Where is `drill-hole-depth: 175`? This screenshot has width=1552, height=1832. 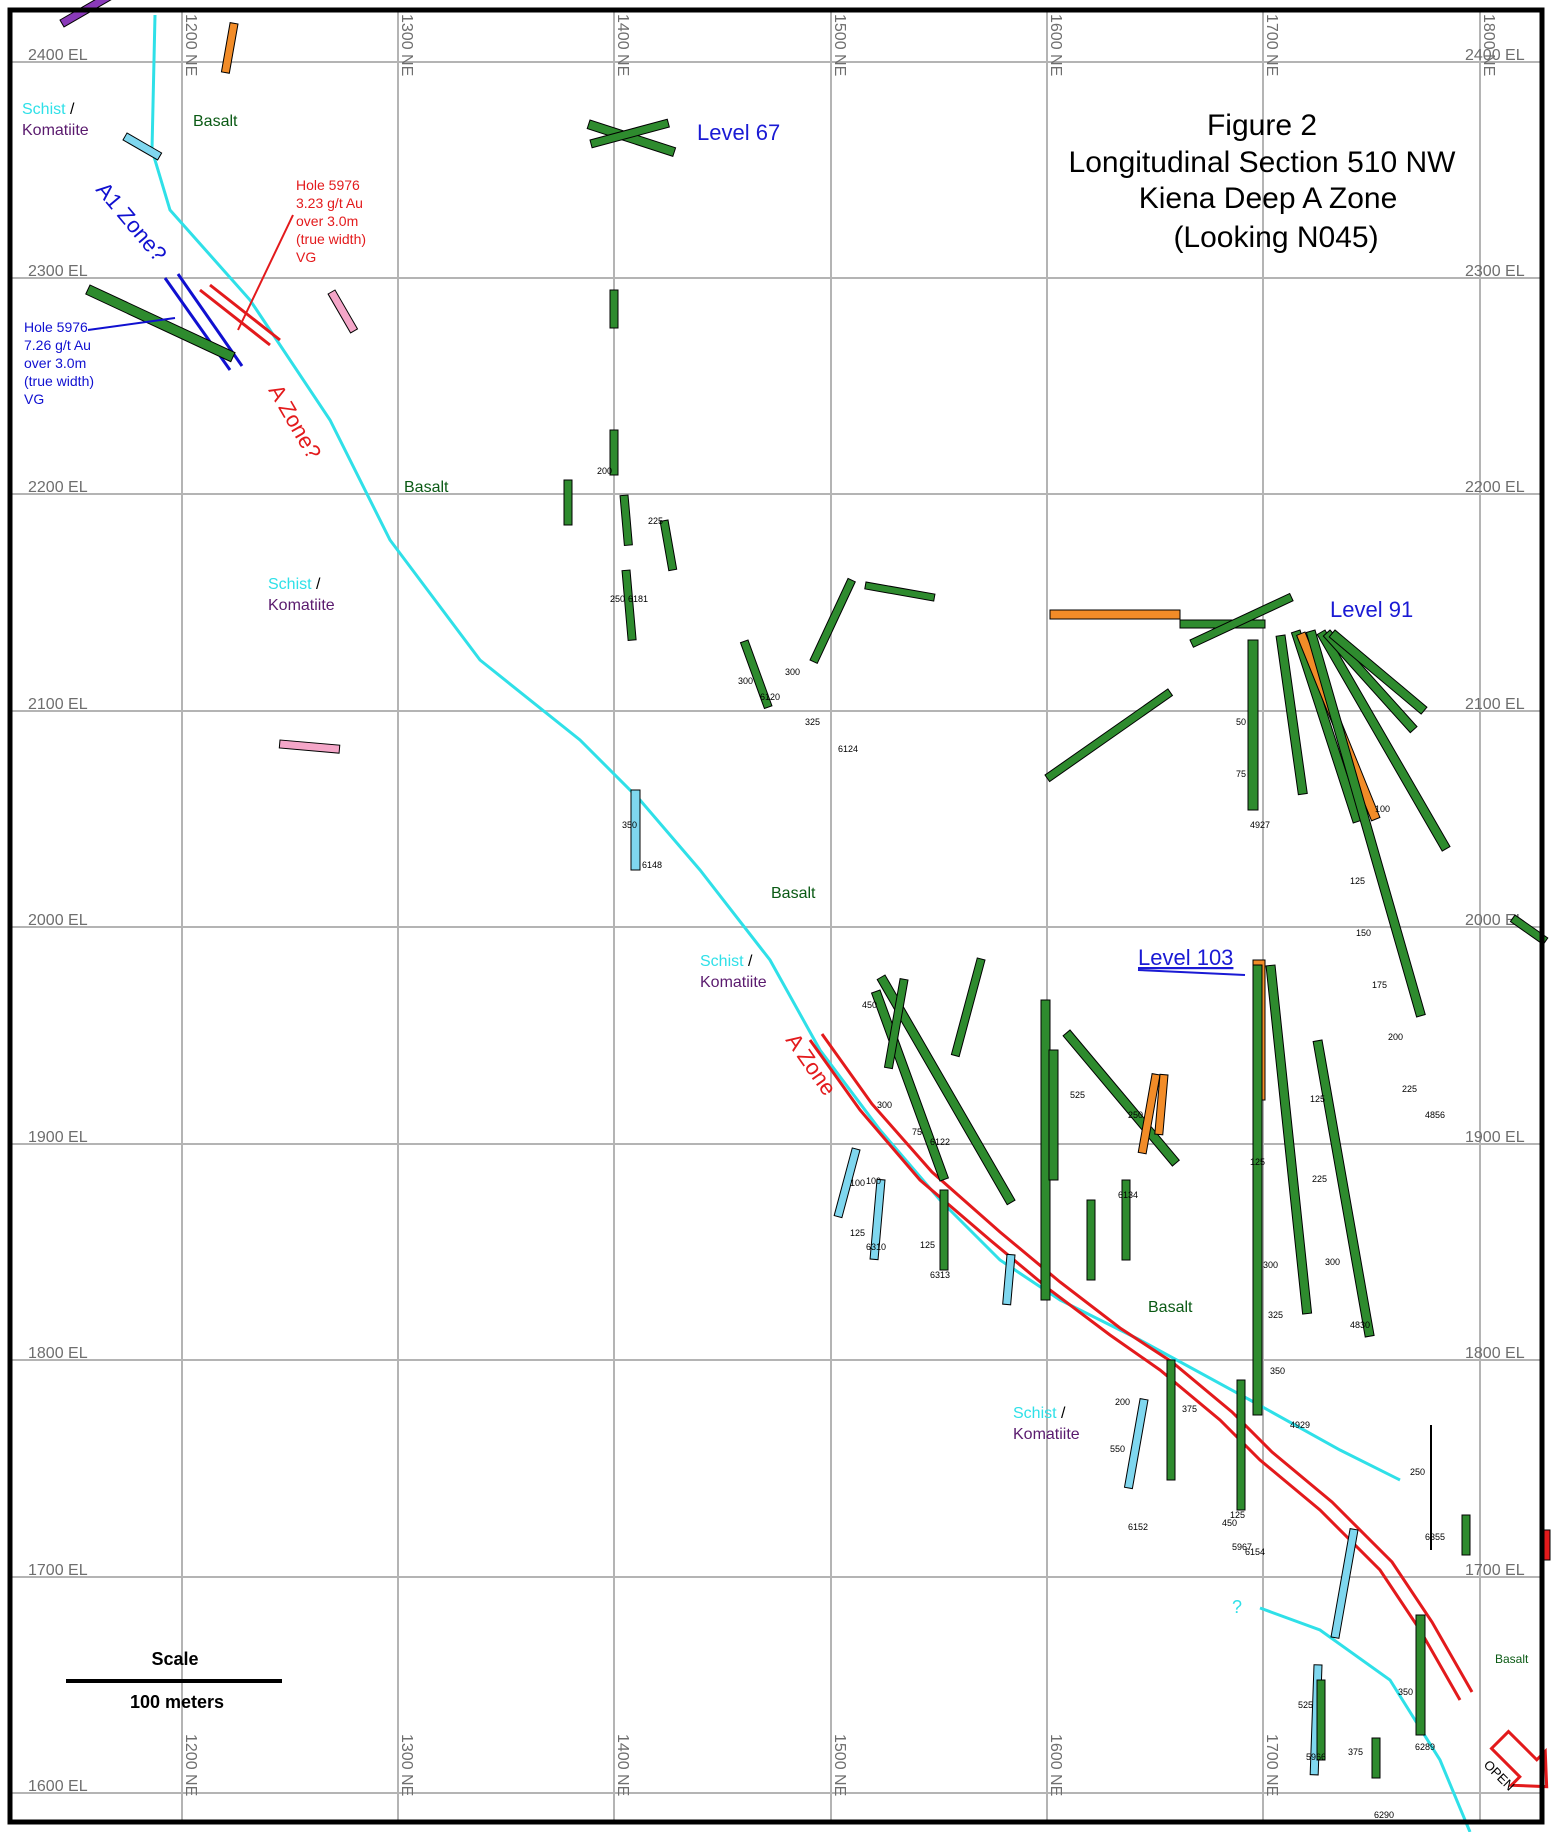
drill-hole-depth: 175 is located at coordinates (1379, 985).